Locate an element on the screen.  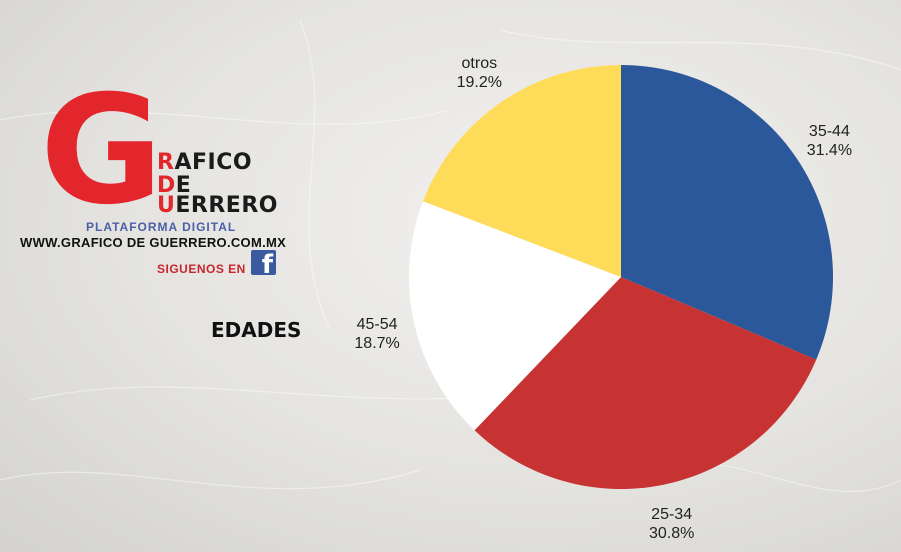
logo-line-rafico: RAFICO is located at coordinates (205, 162).